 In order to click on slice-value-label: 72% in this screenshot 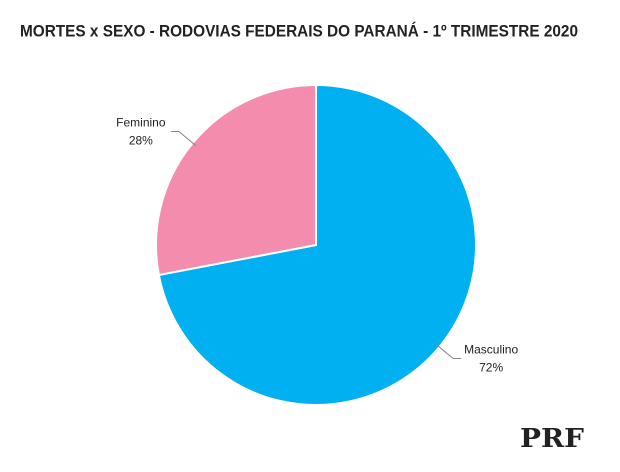, I will do `click(491, 368)`.